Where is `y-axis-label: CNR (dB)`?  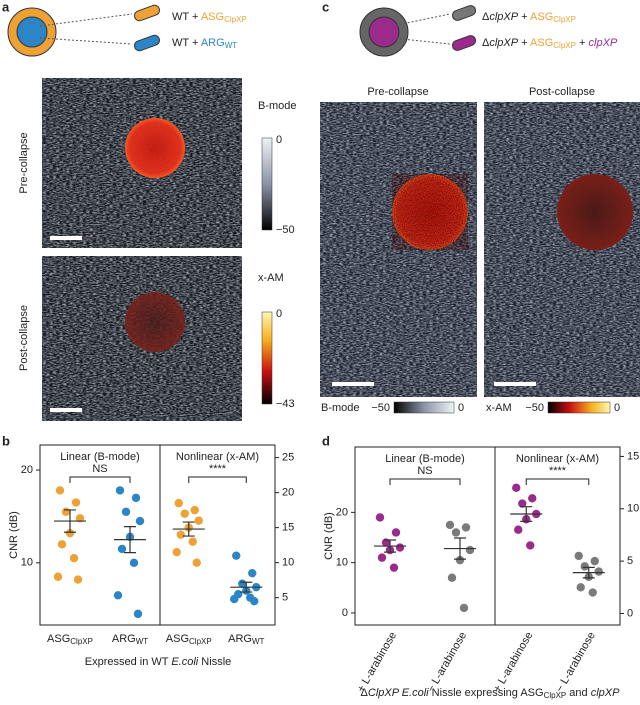
y-axis-label: CNR (dB) is located at coordinates (329, 536).